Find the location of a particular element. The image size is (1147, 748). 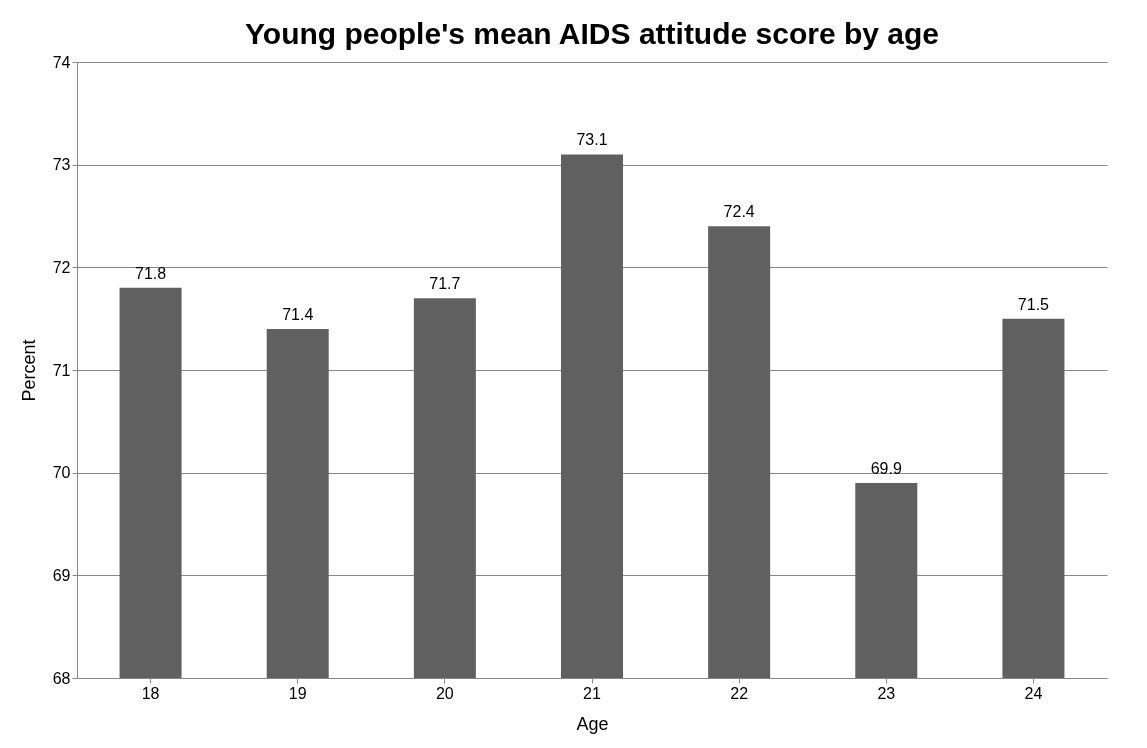

x-tick-label: 23 is located at coordinates (886, 693).